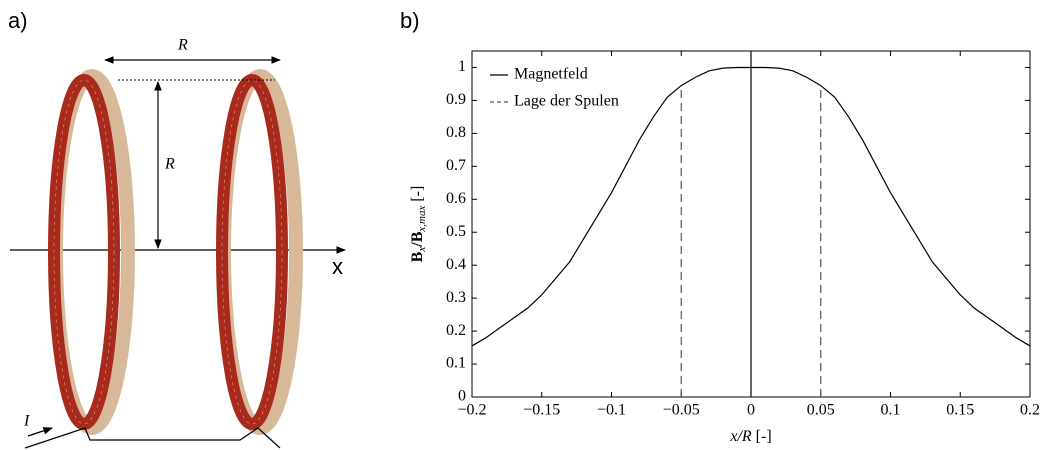 This screenshot has width=1050, height=450. What do you see at coordinates (456, 264) in the screenshot?
I see `y-tick-label: 0.4` at bounding box center [456, 264].